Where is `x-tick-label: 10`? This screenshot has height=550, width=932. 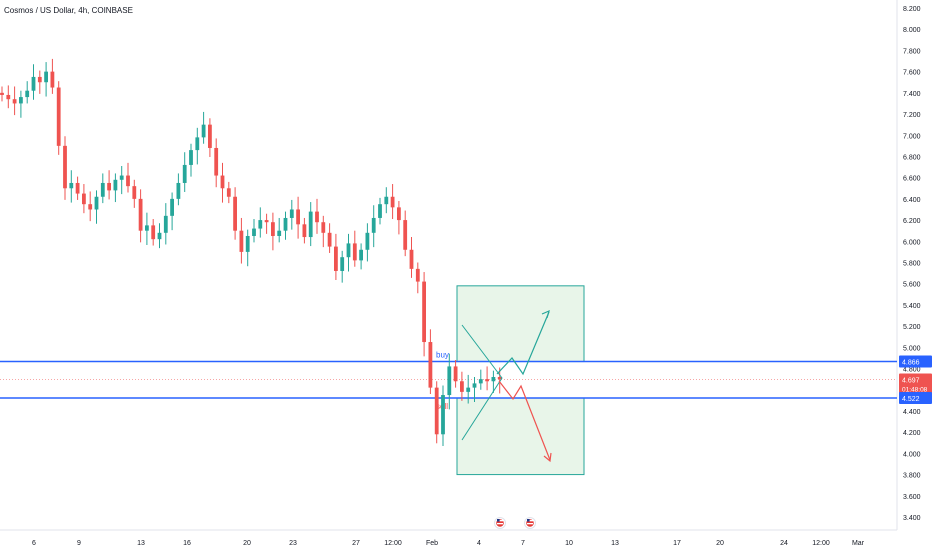 x-tick-label: 10 is located at coordinates (569, 543).